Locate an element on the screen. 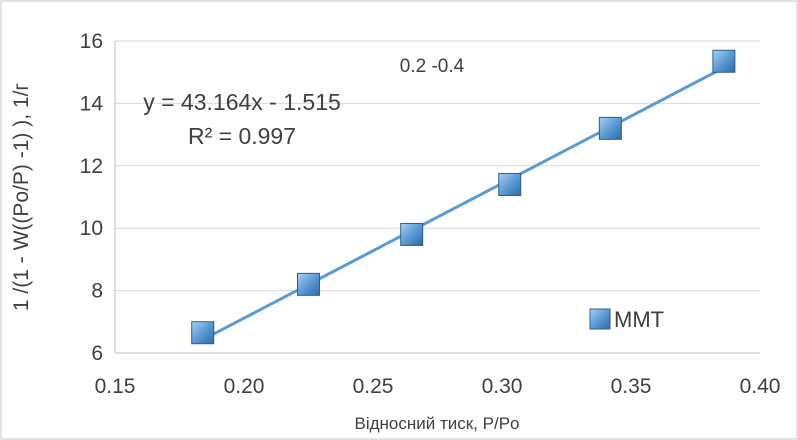 This screenshot has width=798, height=440. y-tick-label: 10 is located at coordinates (91, 228).